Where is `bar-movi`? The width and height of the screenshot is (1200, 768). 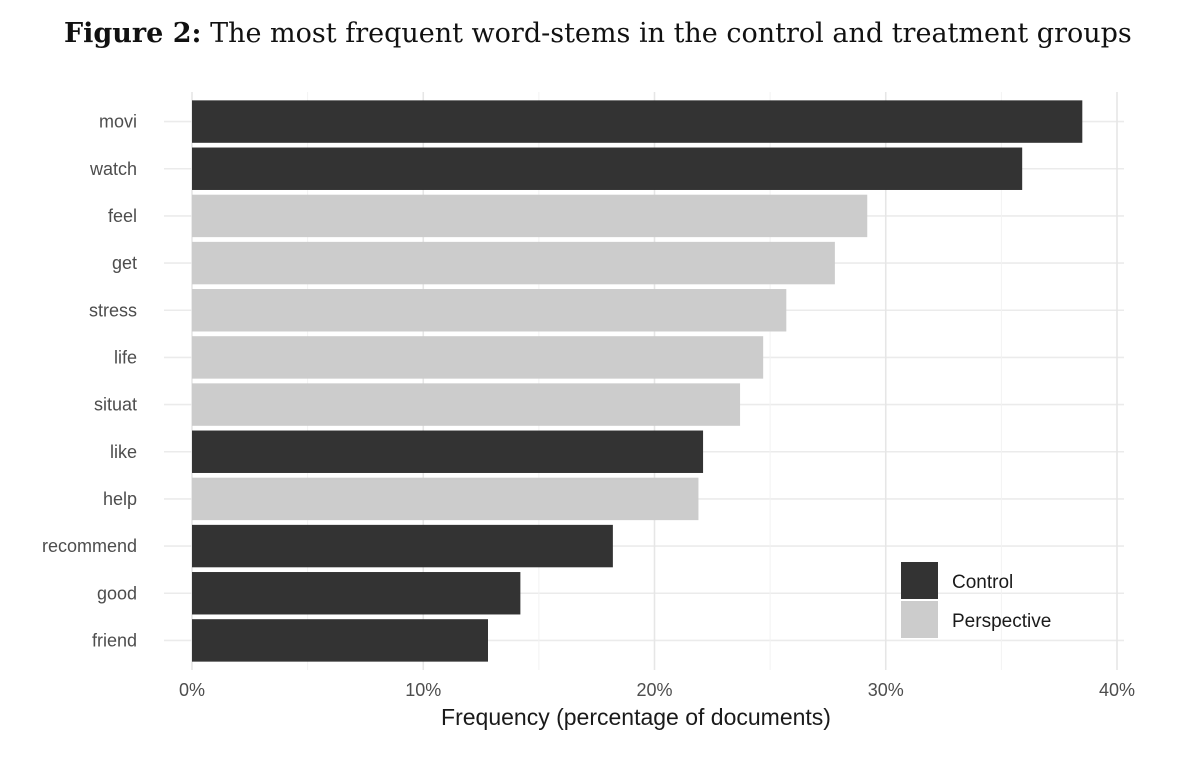 bar-movi is located at coordinates (637, 121).